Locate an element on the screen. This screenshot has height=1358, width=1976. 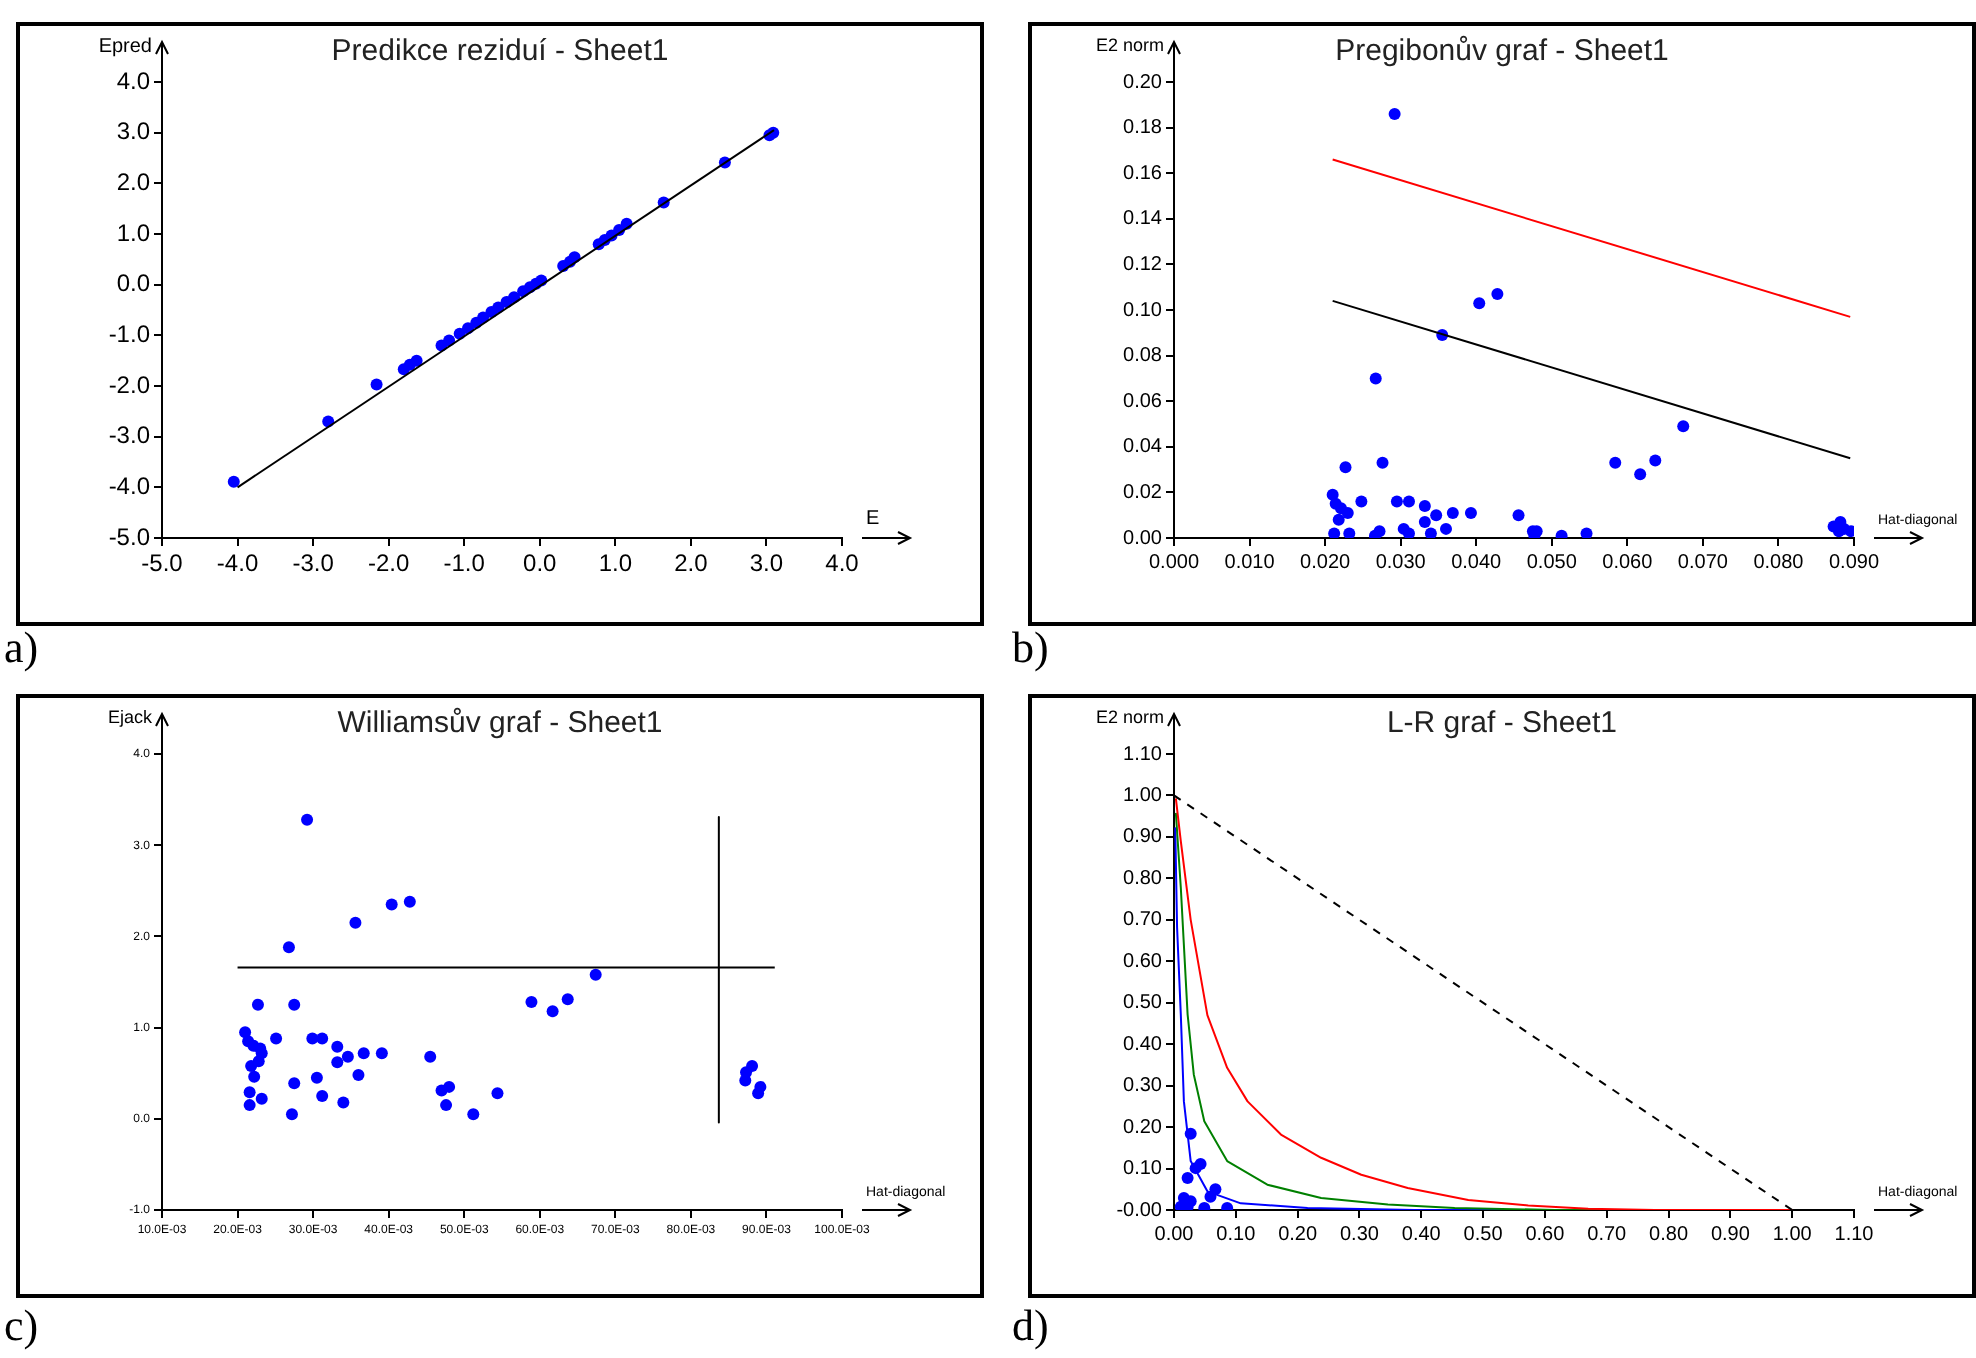
y-tick-label: -2.0 is located at coordinates (129, 384).